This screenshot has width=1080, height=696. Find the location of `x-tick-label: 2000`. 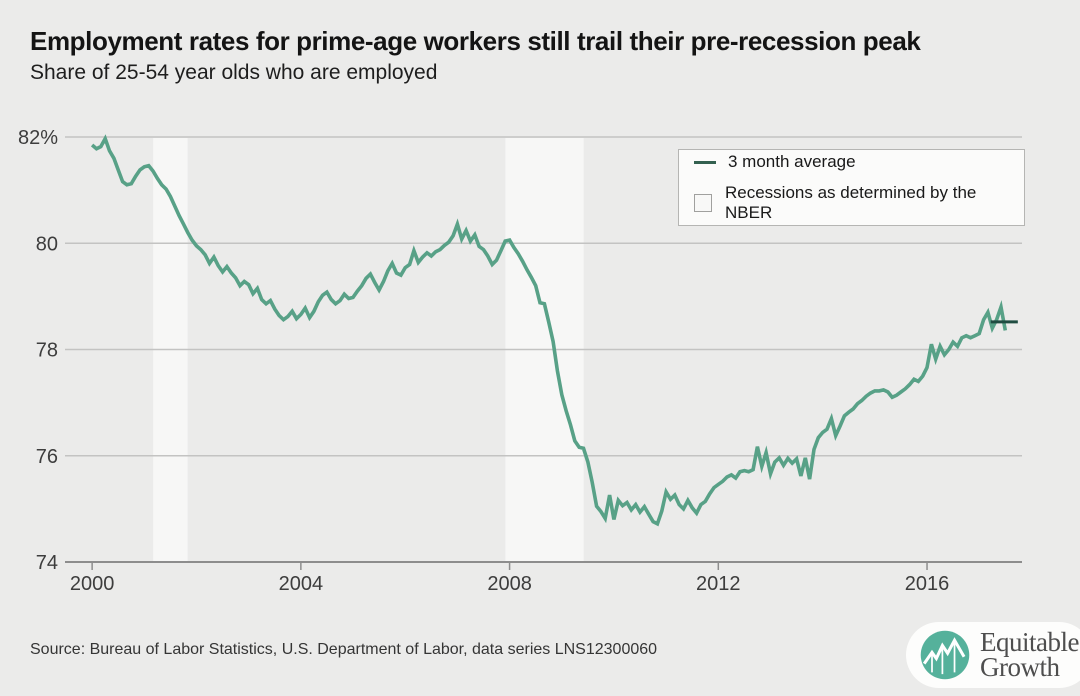

x-tick-label: 2000 is located at coordinates (92, 584).